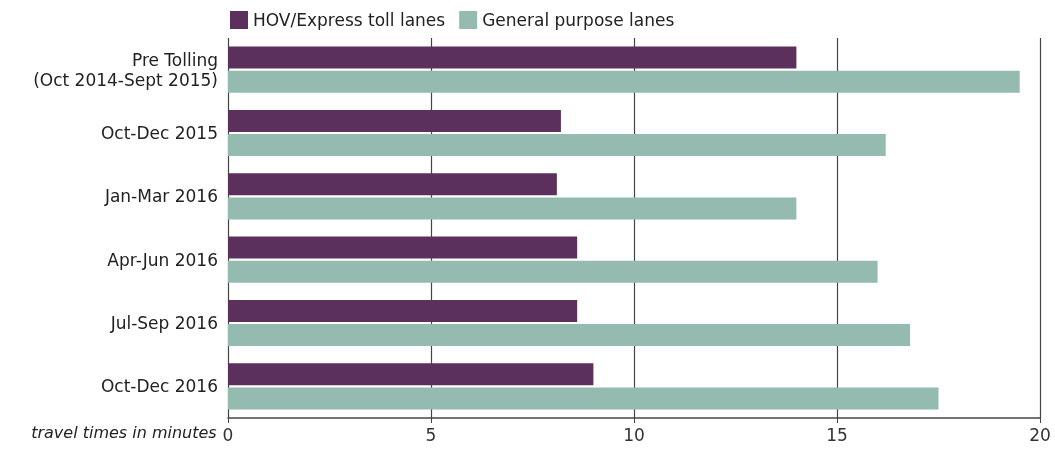 The image size is (1055, 453). What do you see at coordinates (431, 434) in the screenshot?
I see `x-tick-label: 5` at bounding box center [431, 434].